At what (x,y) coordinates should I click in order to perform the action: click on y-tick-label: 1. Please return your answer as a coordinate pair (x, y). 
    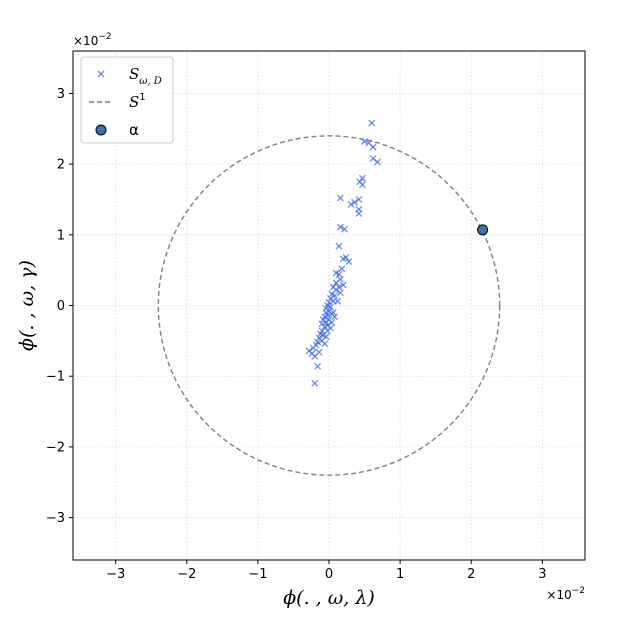
    Looking at the image, I should click on (61, 235).